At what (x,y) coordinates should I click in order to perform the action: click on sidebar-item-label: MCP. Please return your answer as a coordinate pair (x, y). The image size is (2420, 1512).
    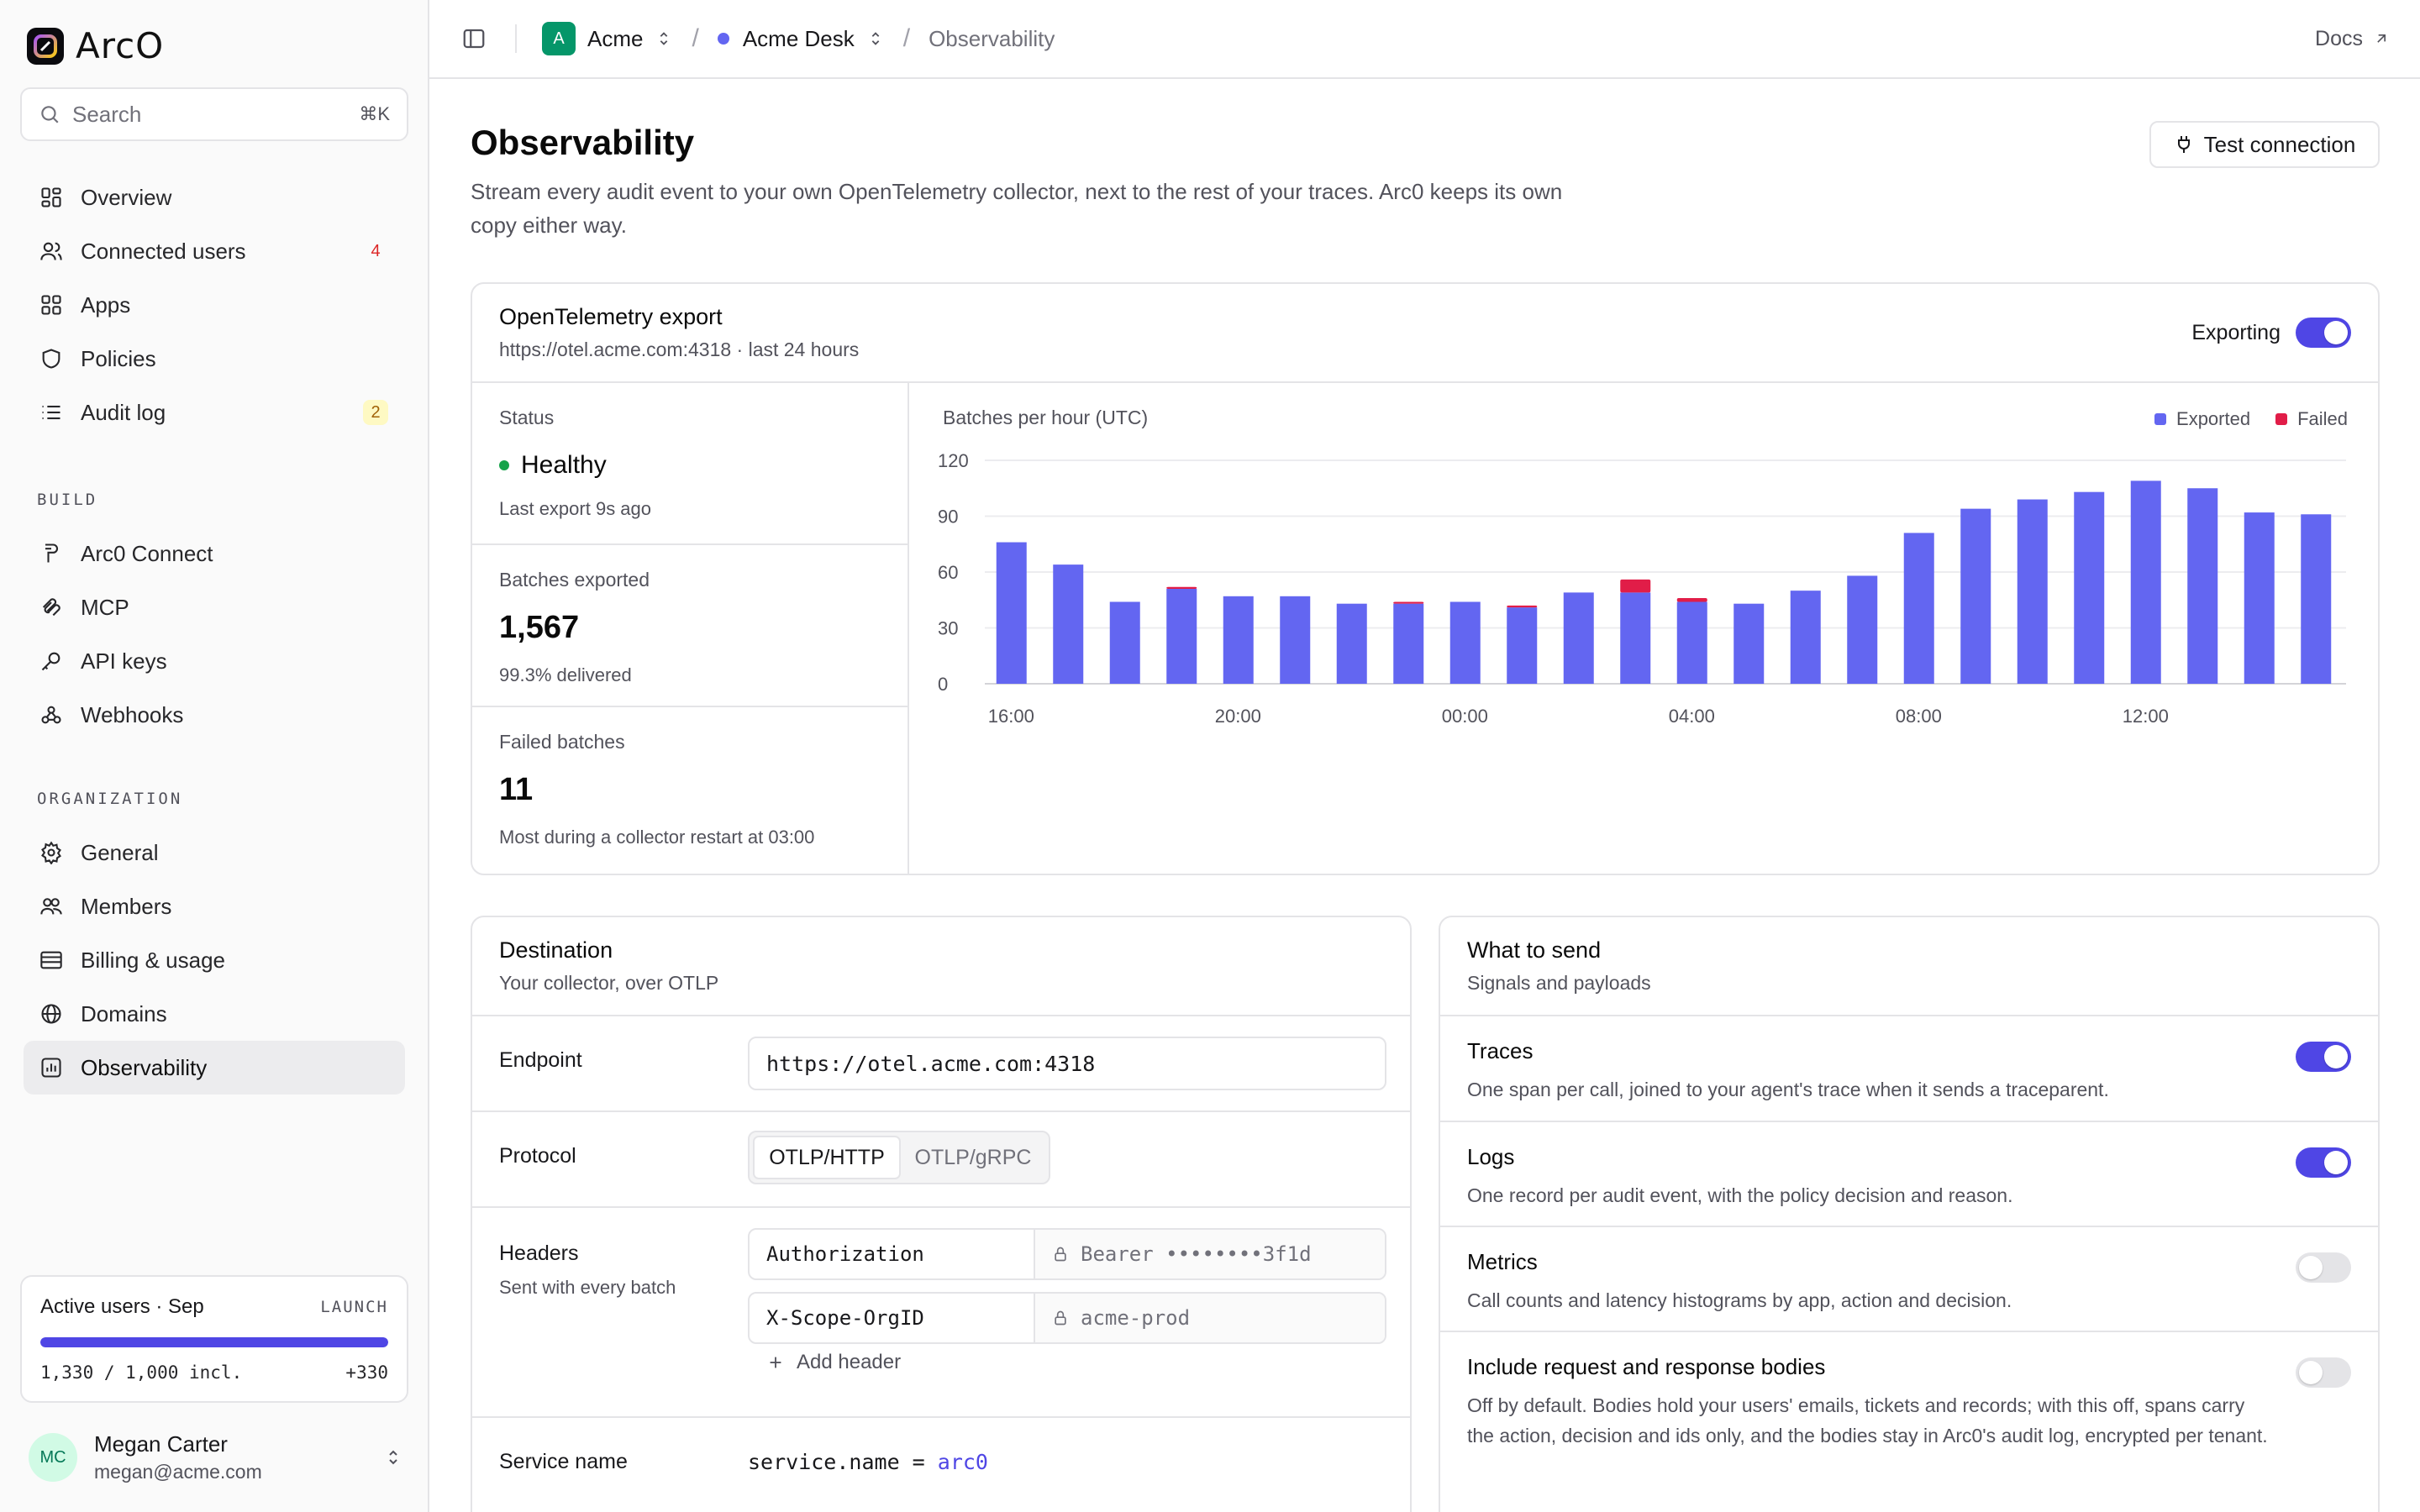
    Looking at the image, I should click on (105, 607).